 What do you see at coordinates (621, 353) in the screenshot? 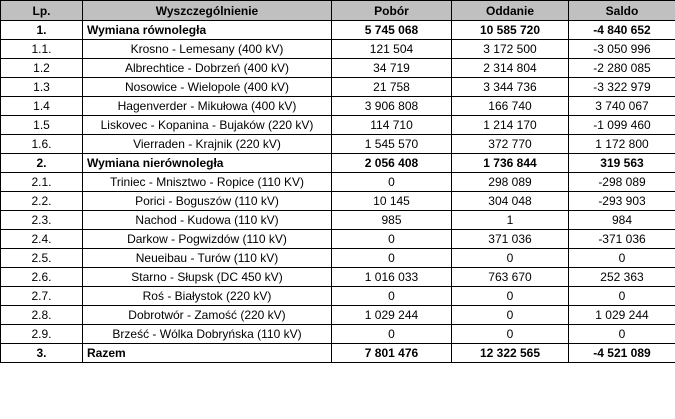
I see `cell-saldo: -4 521 089` at bounding box center [621, 353].